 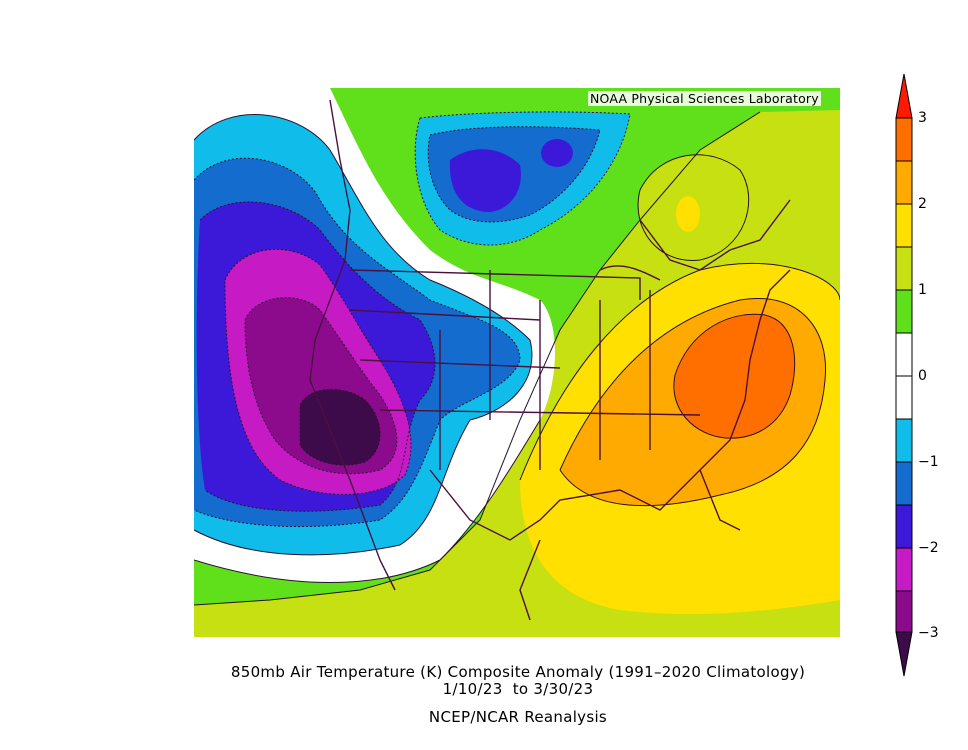 What do you see at coordinates (704, 98) in the screenshot?
I see `map-credit: NOAA Physical Sciences Laboratory` at bounding box center [704, 98].